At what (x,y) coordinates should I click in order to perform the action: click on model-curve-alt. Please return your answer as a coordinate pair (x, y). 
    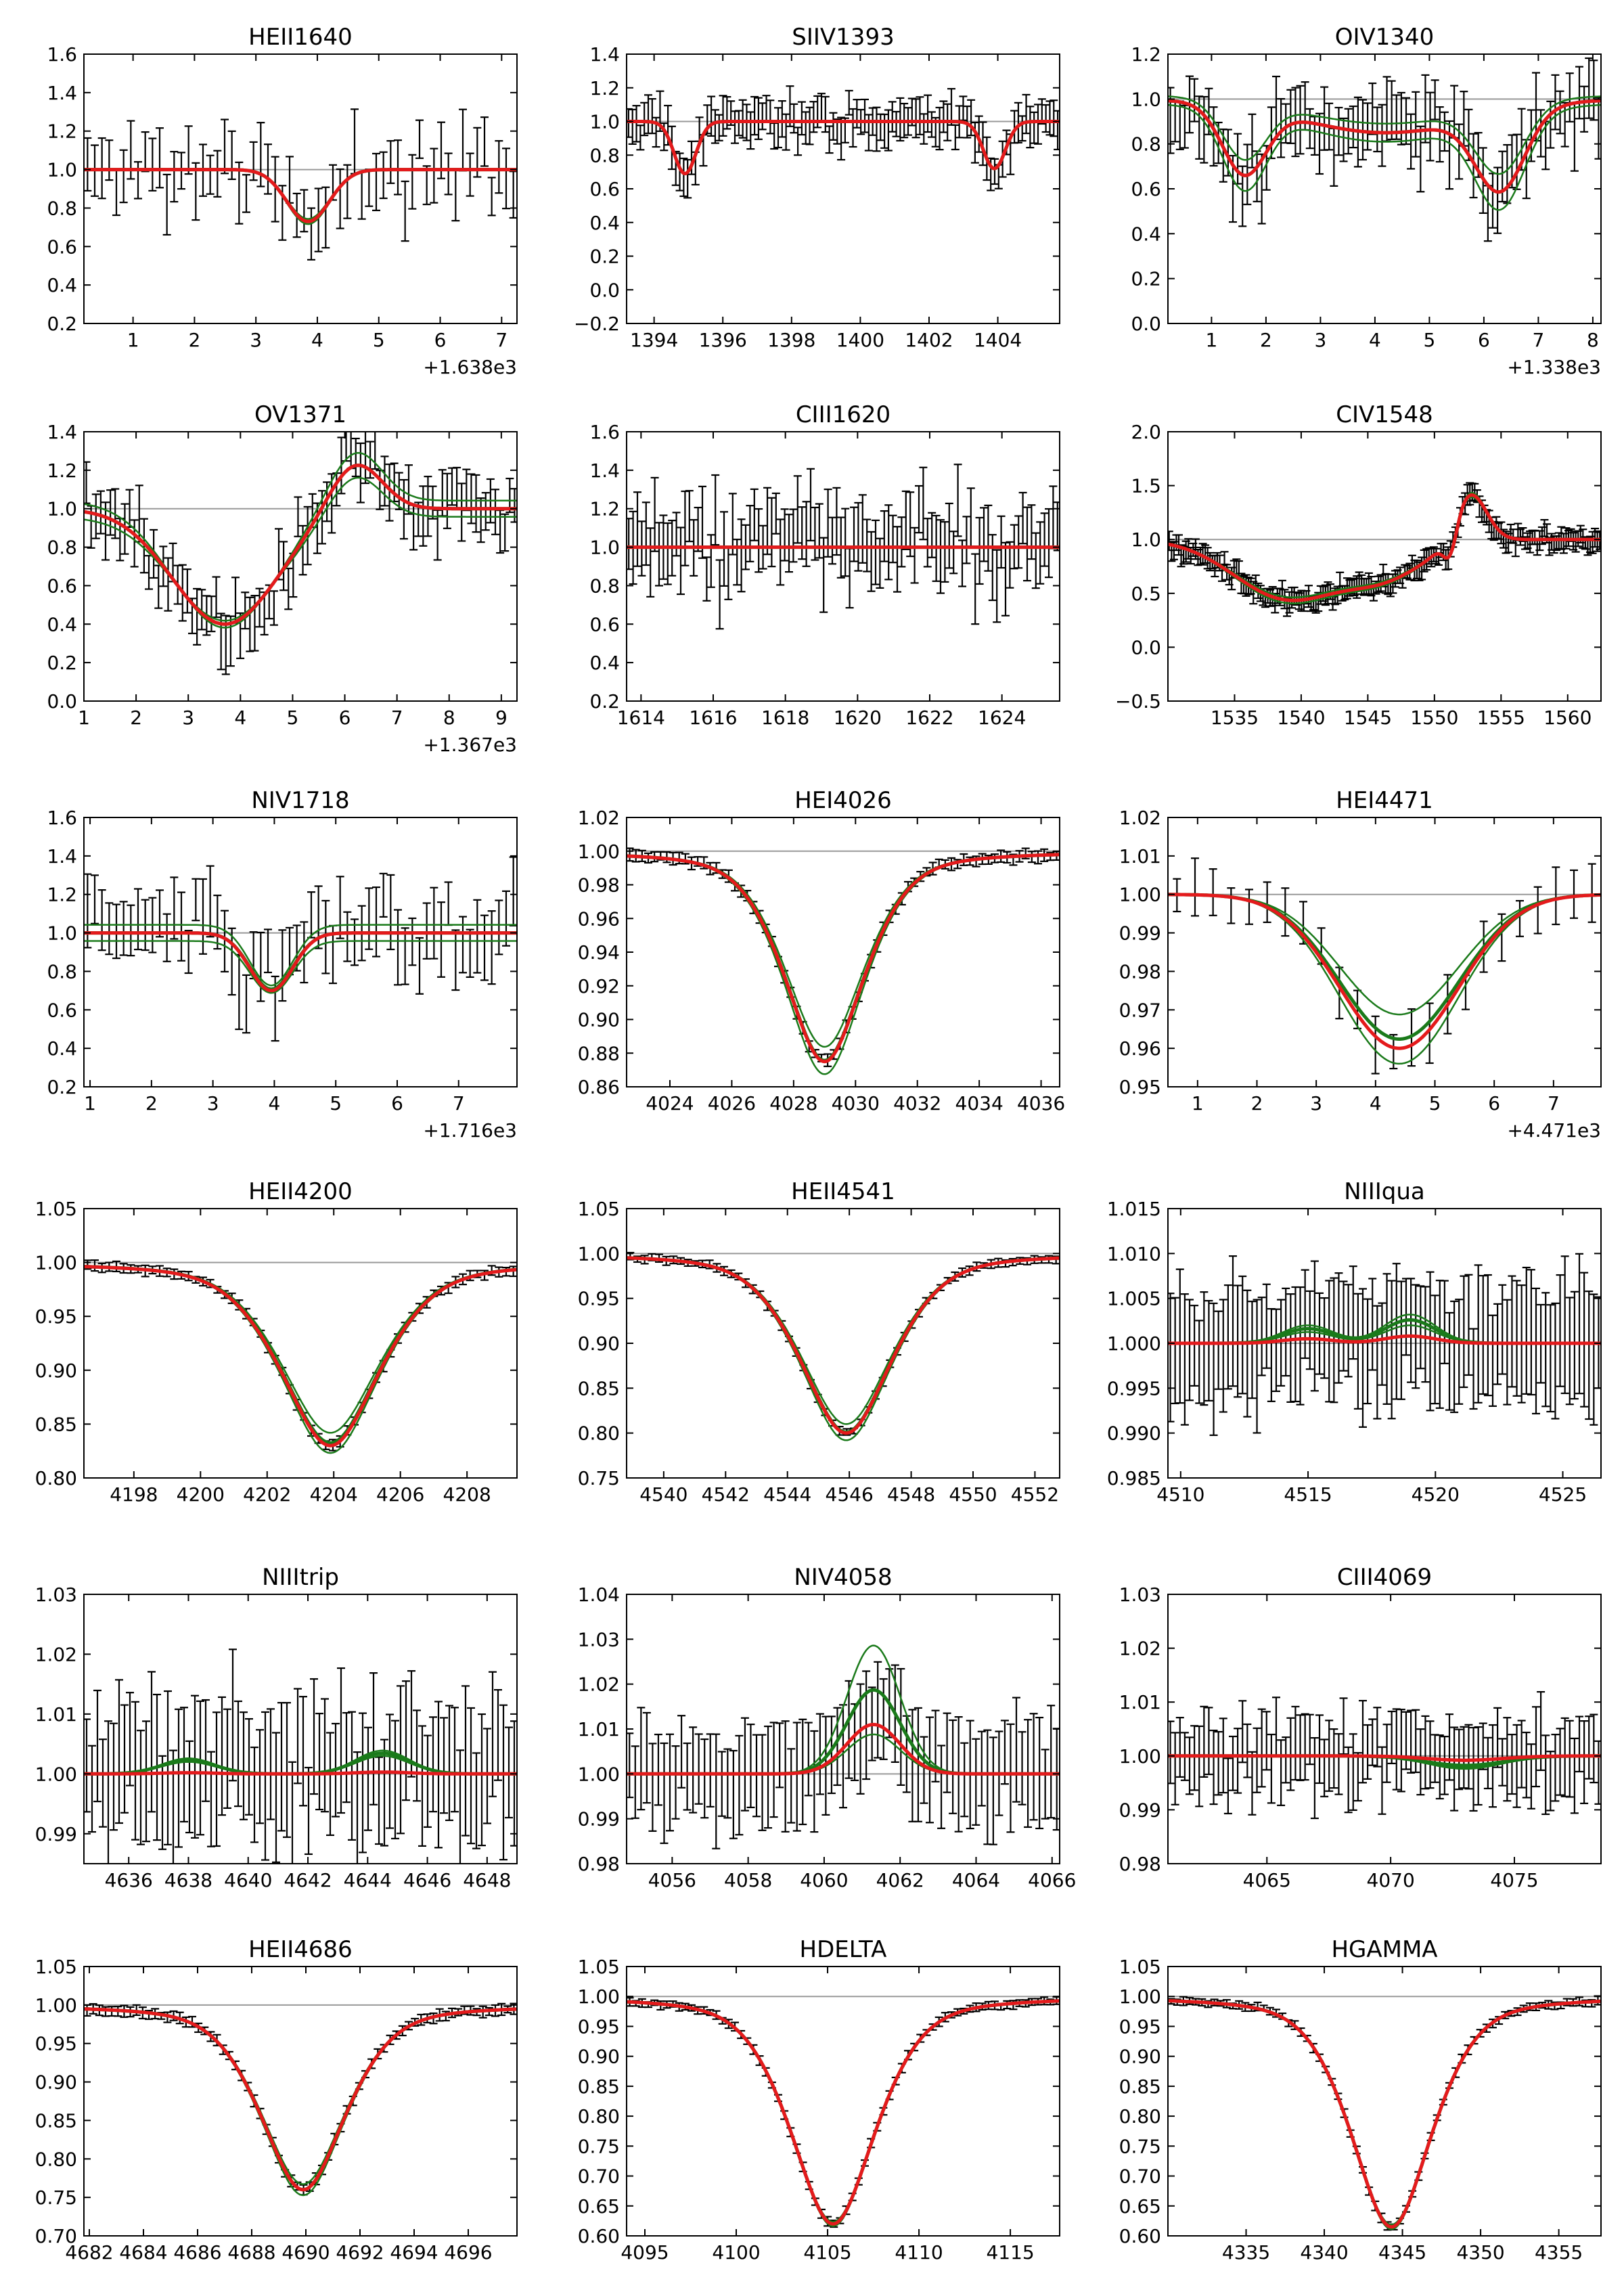
    Looking at the image, I should click on (843, 950).